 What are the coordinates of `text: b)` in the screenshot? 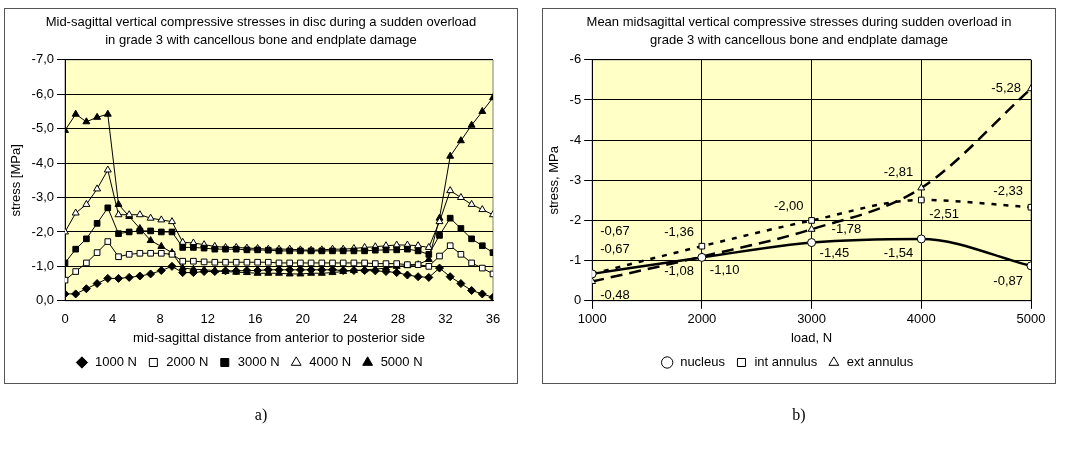 It's located at (799, 415).